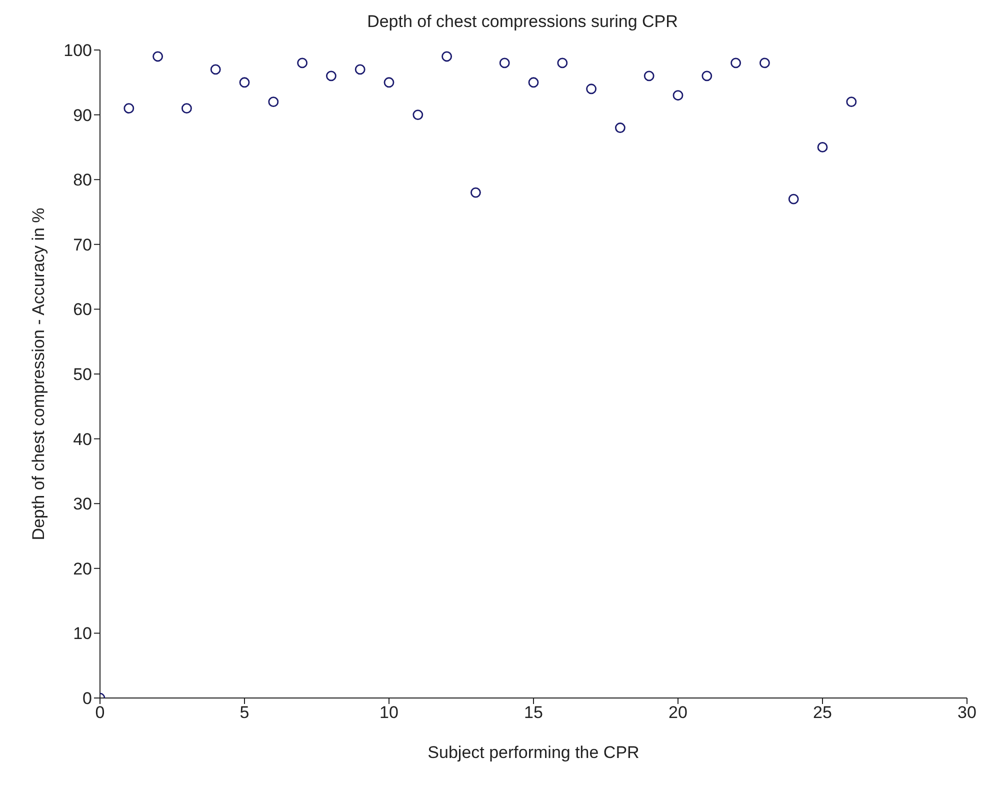 The image size is (985, 807). Describe the element at coordinates (87, 698) in the screenshot. I see `y-tick-label: 0` at that location.